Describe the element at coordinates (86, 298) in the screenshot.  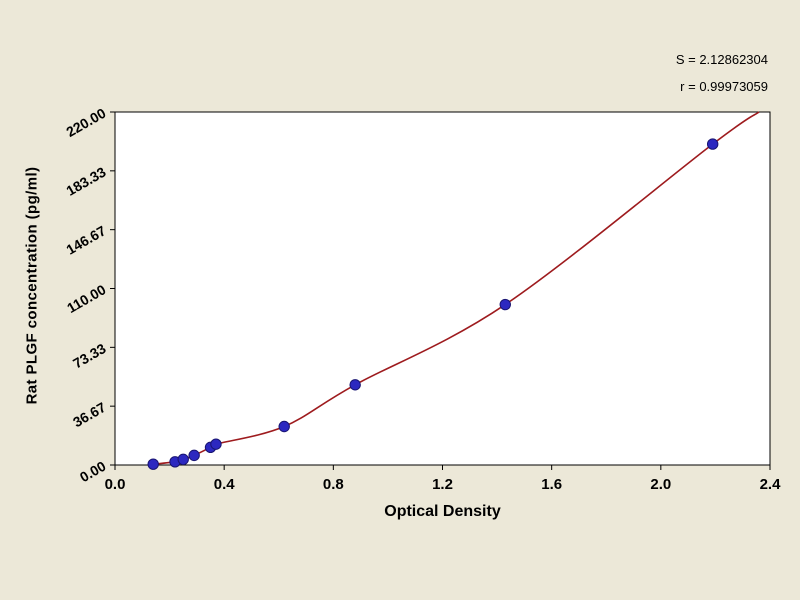
I see `y-tick-label: 110.00` at that location.